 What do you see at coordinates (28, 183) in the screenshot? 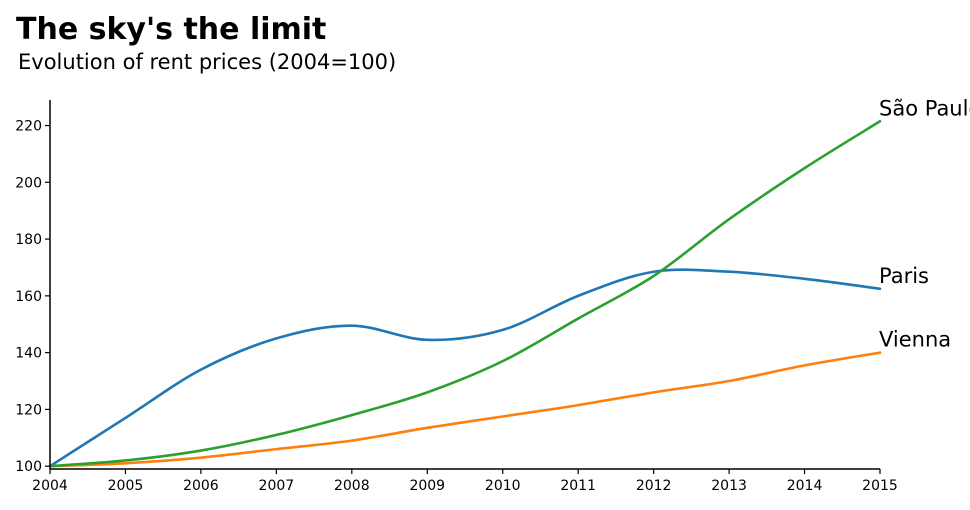
I see `y-tick-label: 200` at bounding box center [28, 183].